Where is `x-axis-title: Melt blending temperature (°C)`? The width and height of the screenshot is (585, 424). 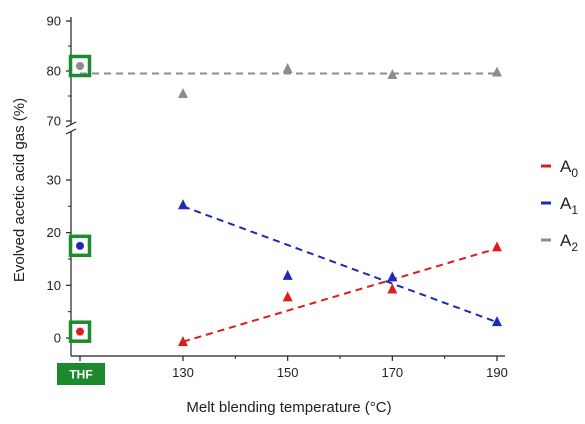
x-axis-title: Melt blending temperature (°C) is located at coordinates (288, 407).